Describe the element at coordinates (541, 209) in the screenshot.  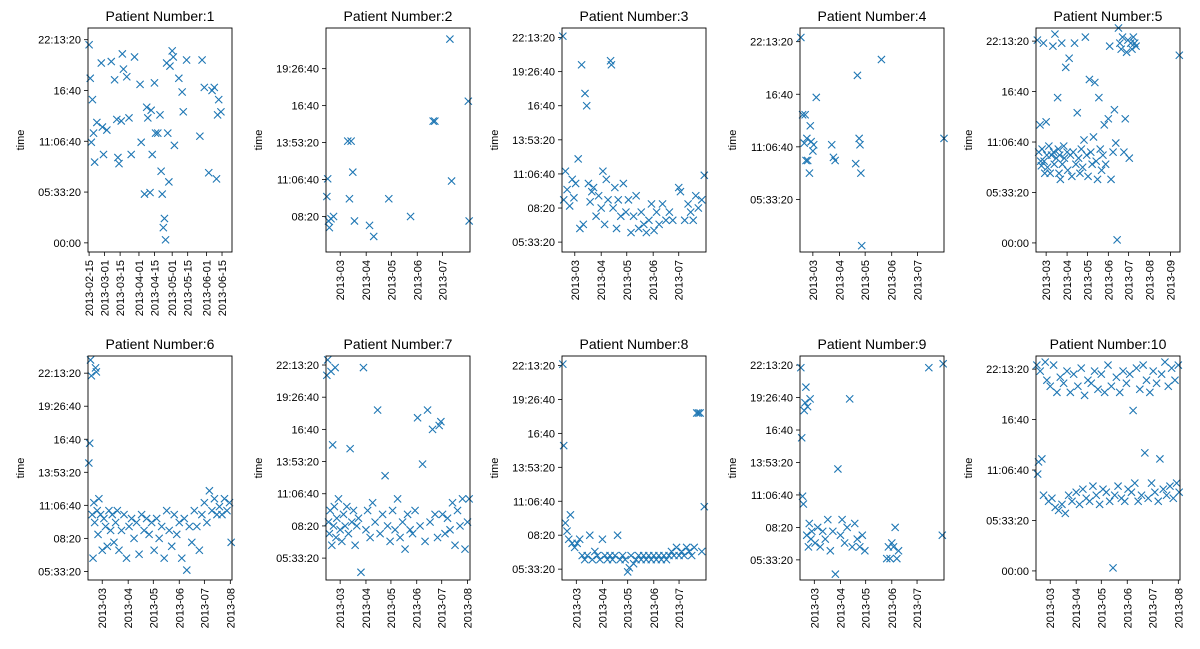
I see `panel-3-ytick-label: 08:20` at that location.